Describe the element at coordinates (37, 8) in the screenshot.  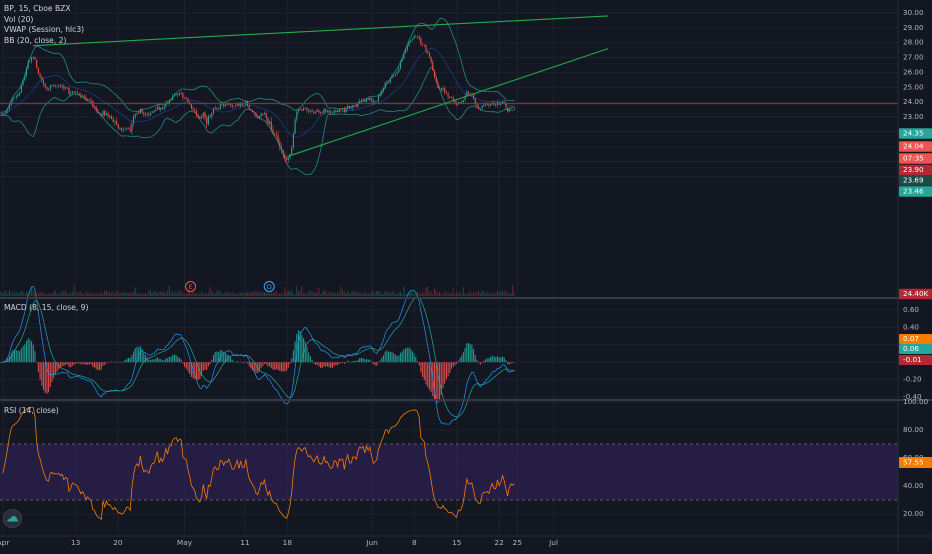
I see `legend-symbol: BP, 15, Cboe BZX` at that location.